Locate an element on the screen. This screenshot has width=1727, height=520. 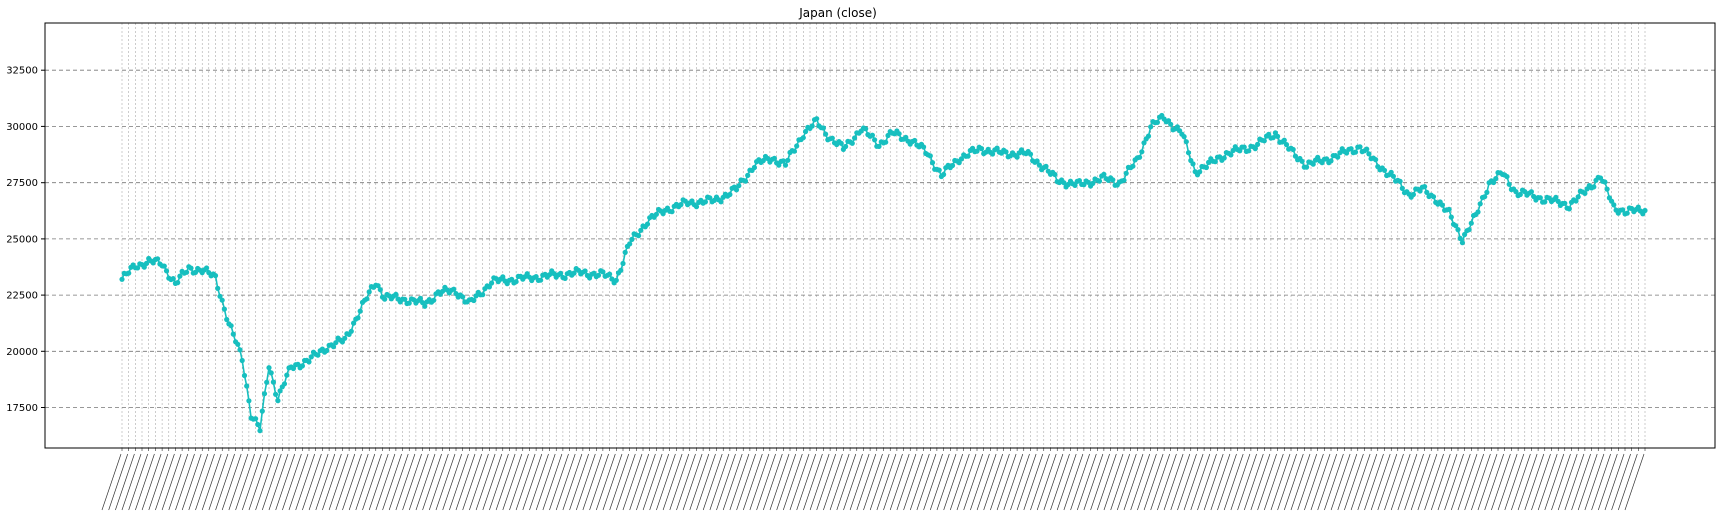
y-tick-label: 25000 is located at coordinates (22, 239).